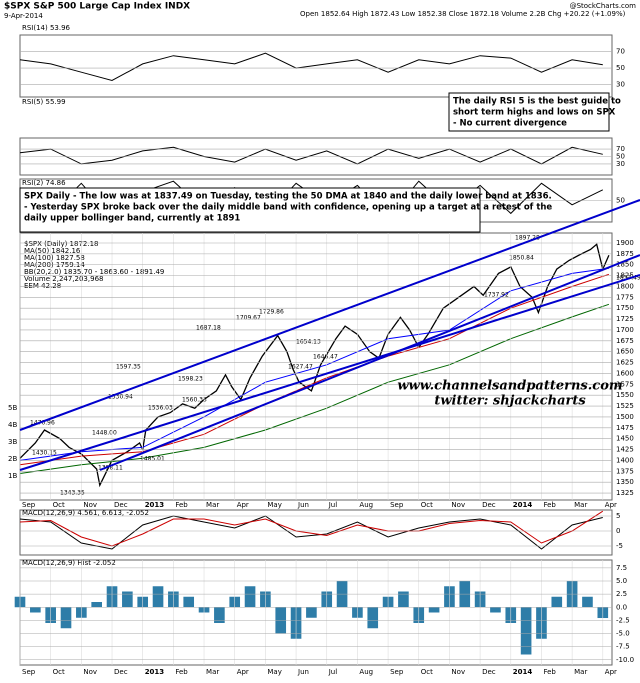  What do you see at coordinates (621, 607) in the screenshot?
I see `y-tick-label: 0.0` at bounding box center [621, 607].